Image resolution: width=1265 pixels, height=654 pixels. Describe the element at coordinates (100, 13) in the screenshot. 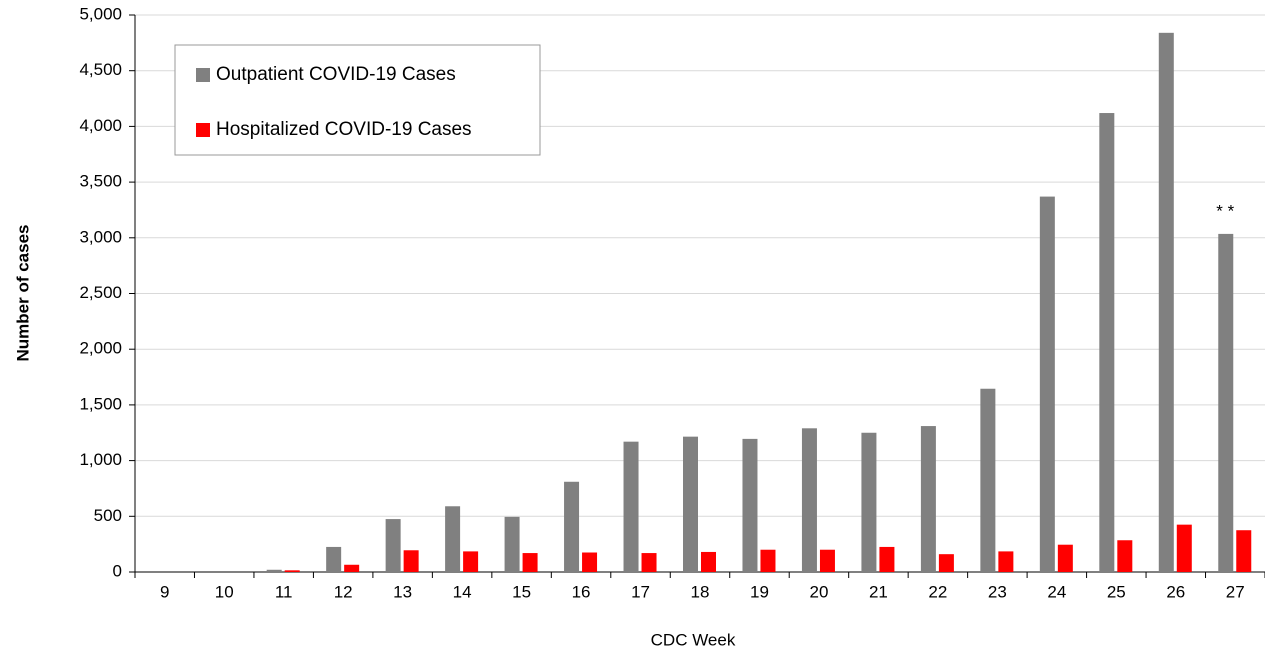

I see `y-tick-label: 5,000` at that location.